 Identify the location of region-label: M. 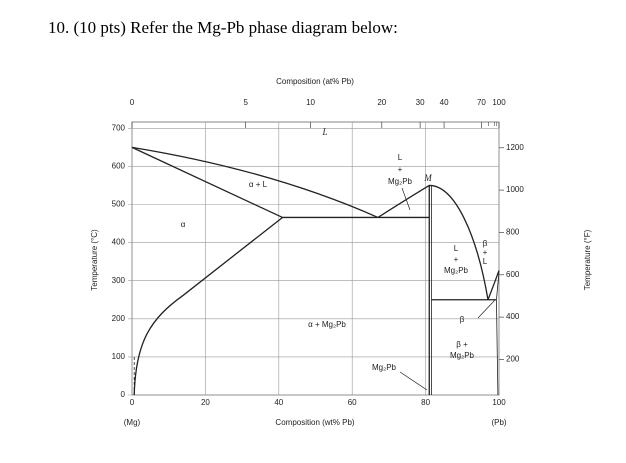
(427, 178).